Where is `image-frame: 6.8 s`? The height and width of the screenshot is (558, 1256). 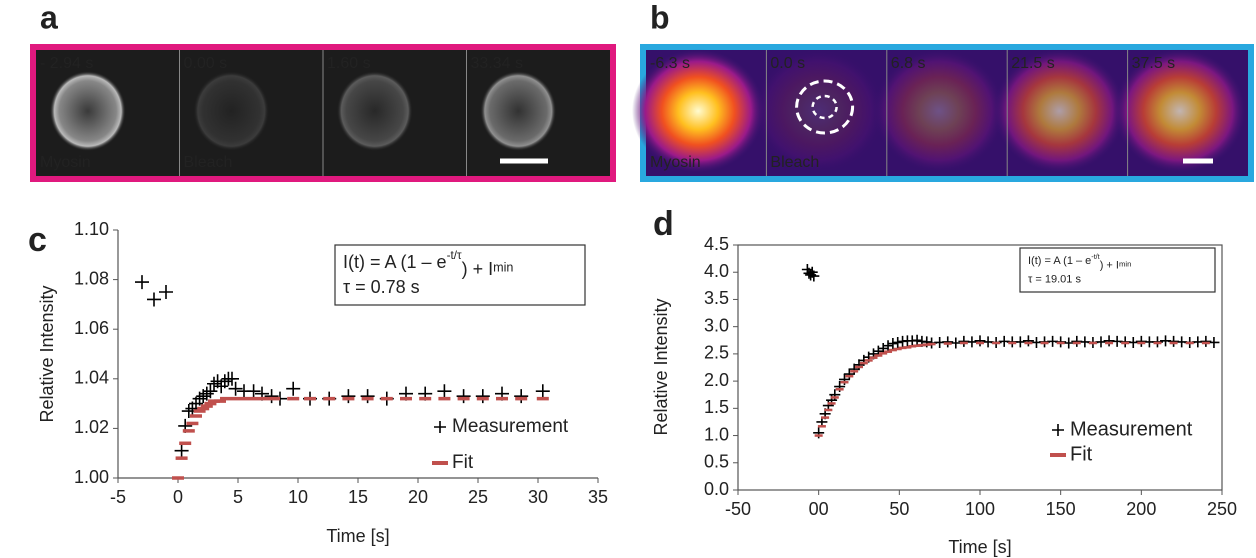
image-frame: 6.8 s is located at coordinates (939, 112).